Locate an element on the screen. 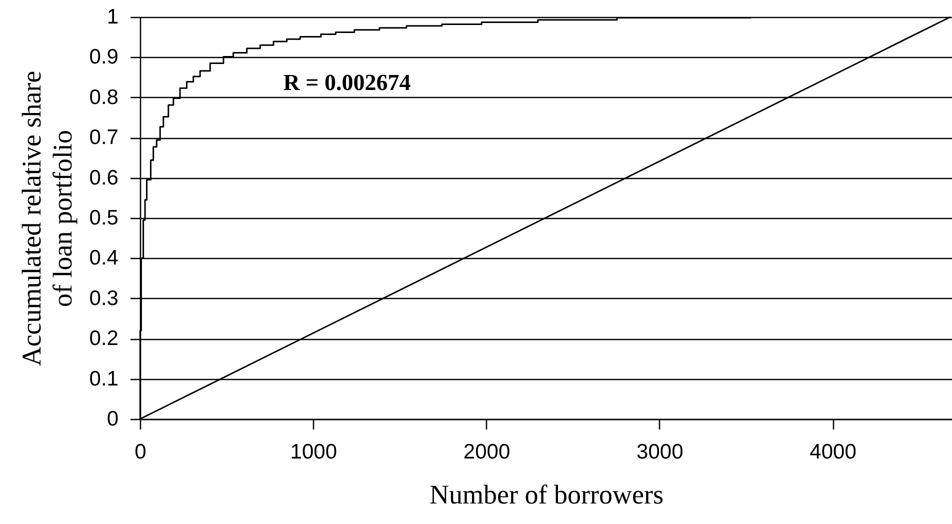 This screenshot has height=524, width=952. y-tick-label: 1 is located at coordinates (112, 17).